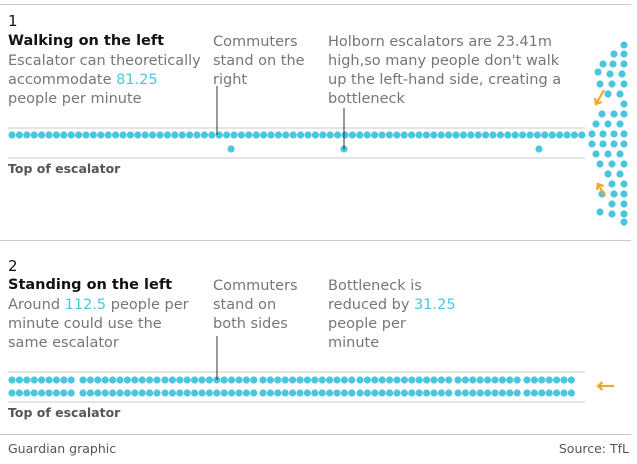 The image size is (637, 464). I want to click on section1-intro-post: people per minute, so click(75, 99).